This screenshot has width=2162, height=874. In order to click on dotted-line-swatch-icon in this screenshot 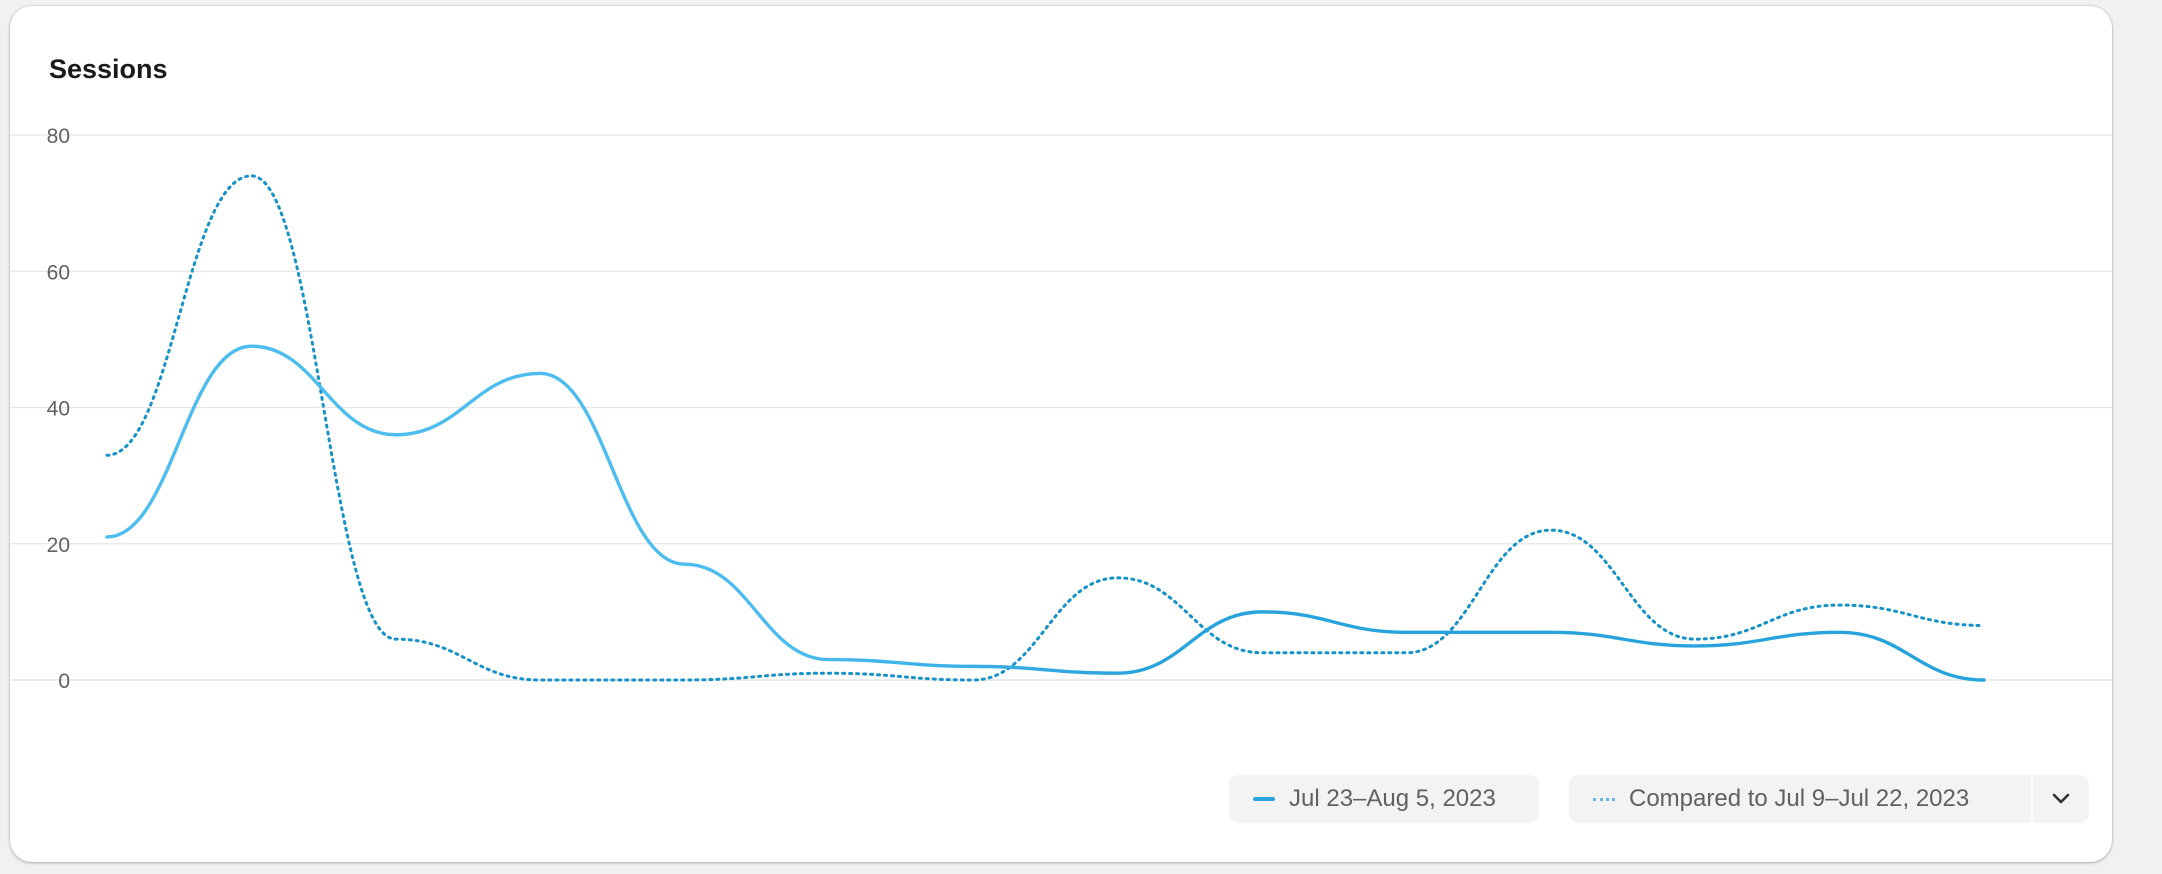, I will do `click(1604, 799)`.